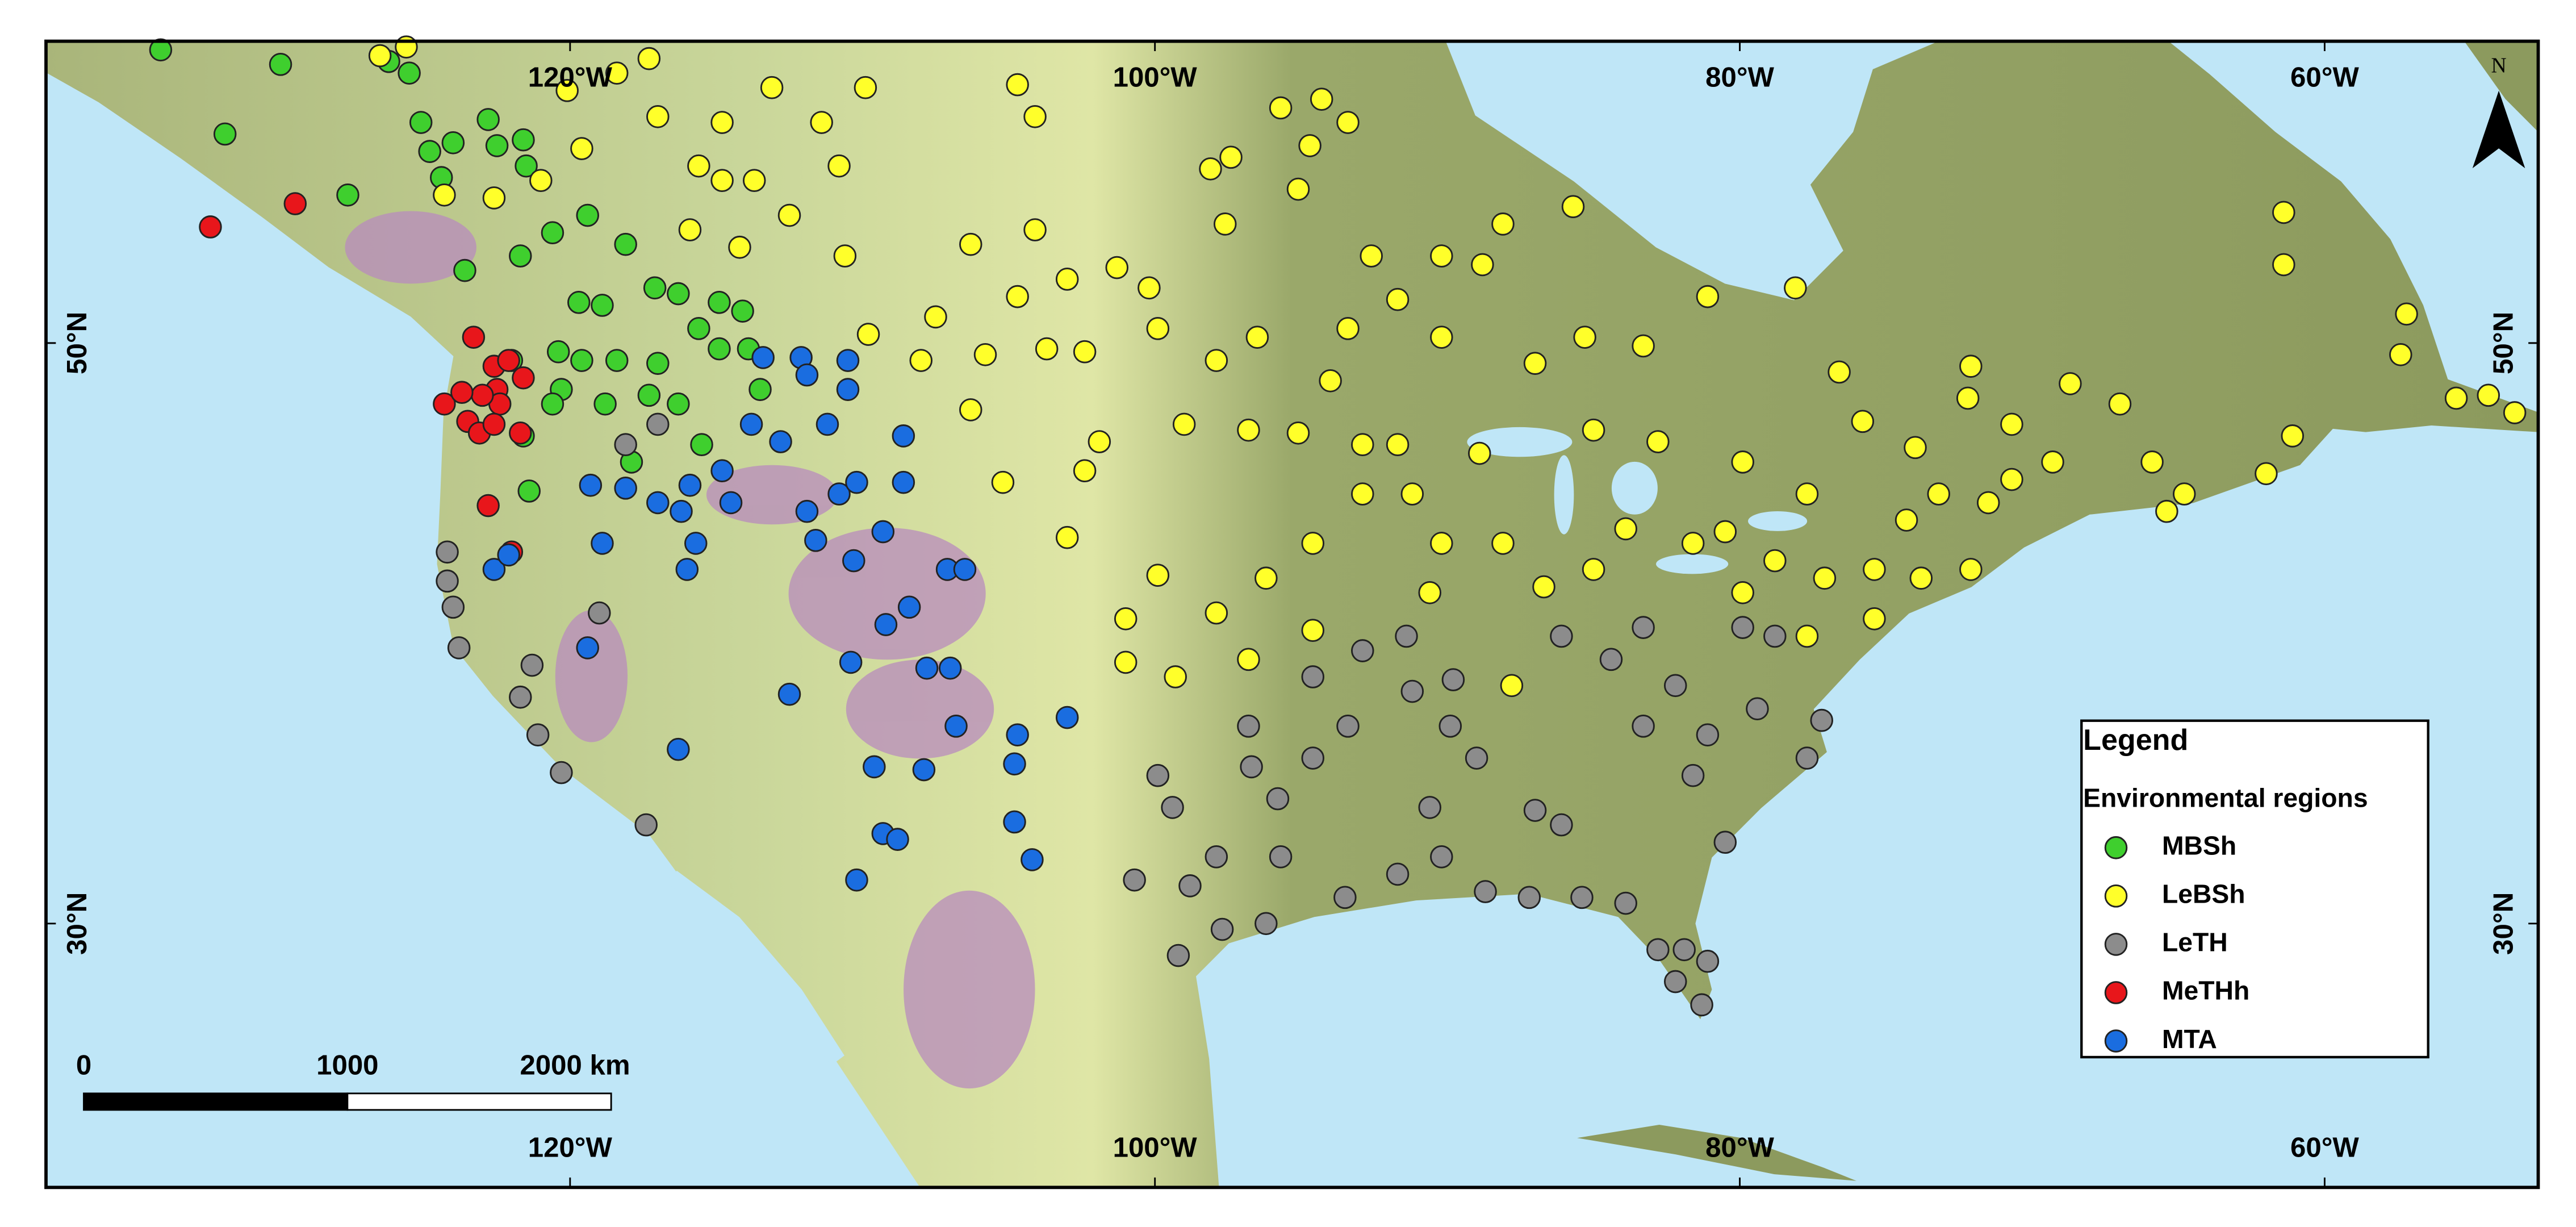 This screenshot has height=1227, width=2576. Describe the element at coordinates (2205, 990) in the screenshot. I see `legend-label: MeTHh` at that location.